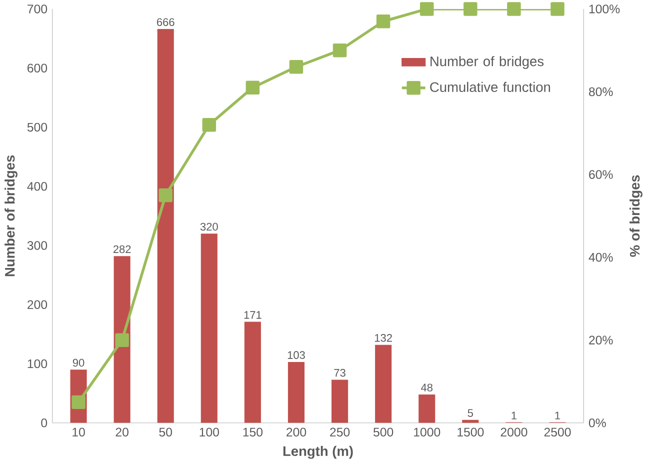 Image resolution: width=647 pixels, height=463 pixels. Describe the element at coordinates (383, 432) in the screenshot. I see `x-tick-label: 500` at that location.